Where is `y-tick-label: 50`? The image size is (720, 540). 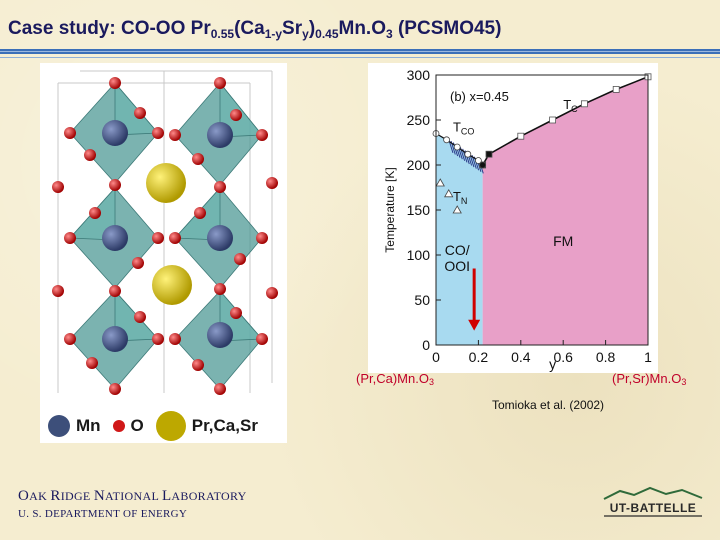
y-tick-label: 50 is located at coordinates (422, 300).